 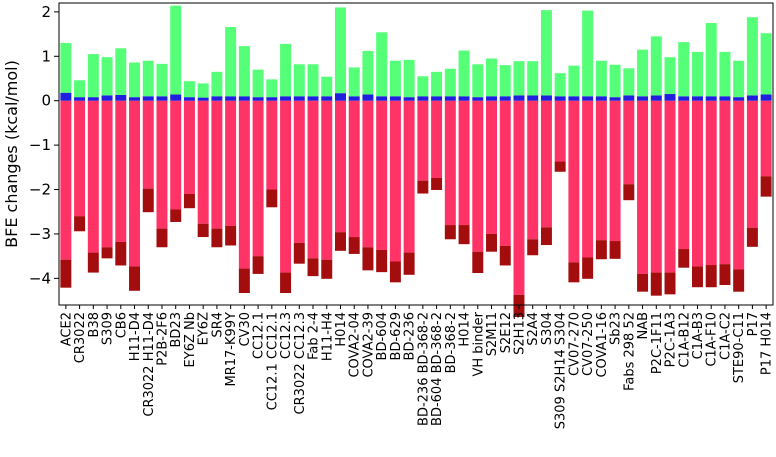 I want to click on x-tick-label: BD-368-2, so click(x=451, y=342).